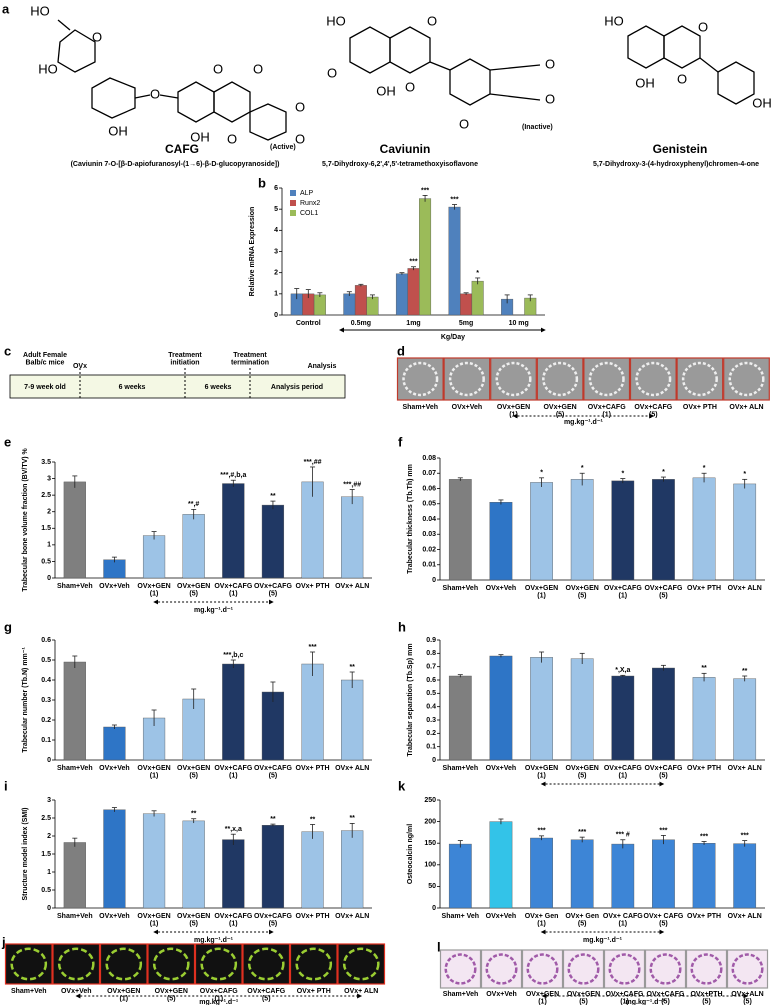  I want to click on image-caption: OVx+ALN (5), so click(747, 998).